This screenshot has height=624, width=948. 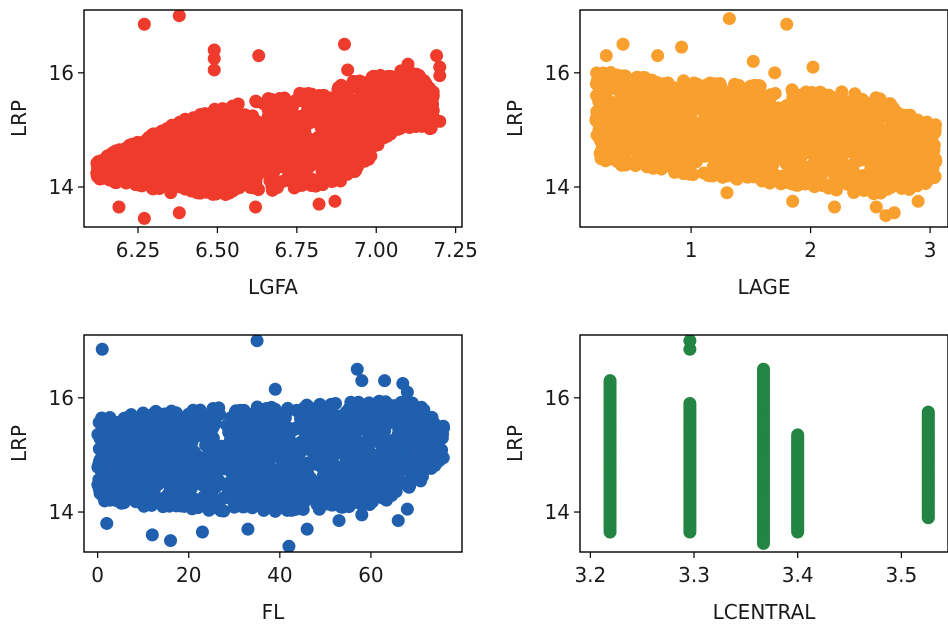 What do you see at coordinates (138, 250) in the screenshot?
I see `lgfa-x-tick-label: 6.25` at bounding box center [138, 250].